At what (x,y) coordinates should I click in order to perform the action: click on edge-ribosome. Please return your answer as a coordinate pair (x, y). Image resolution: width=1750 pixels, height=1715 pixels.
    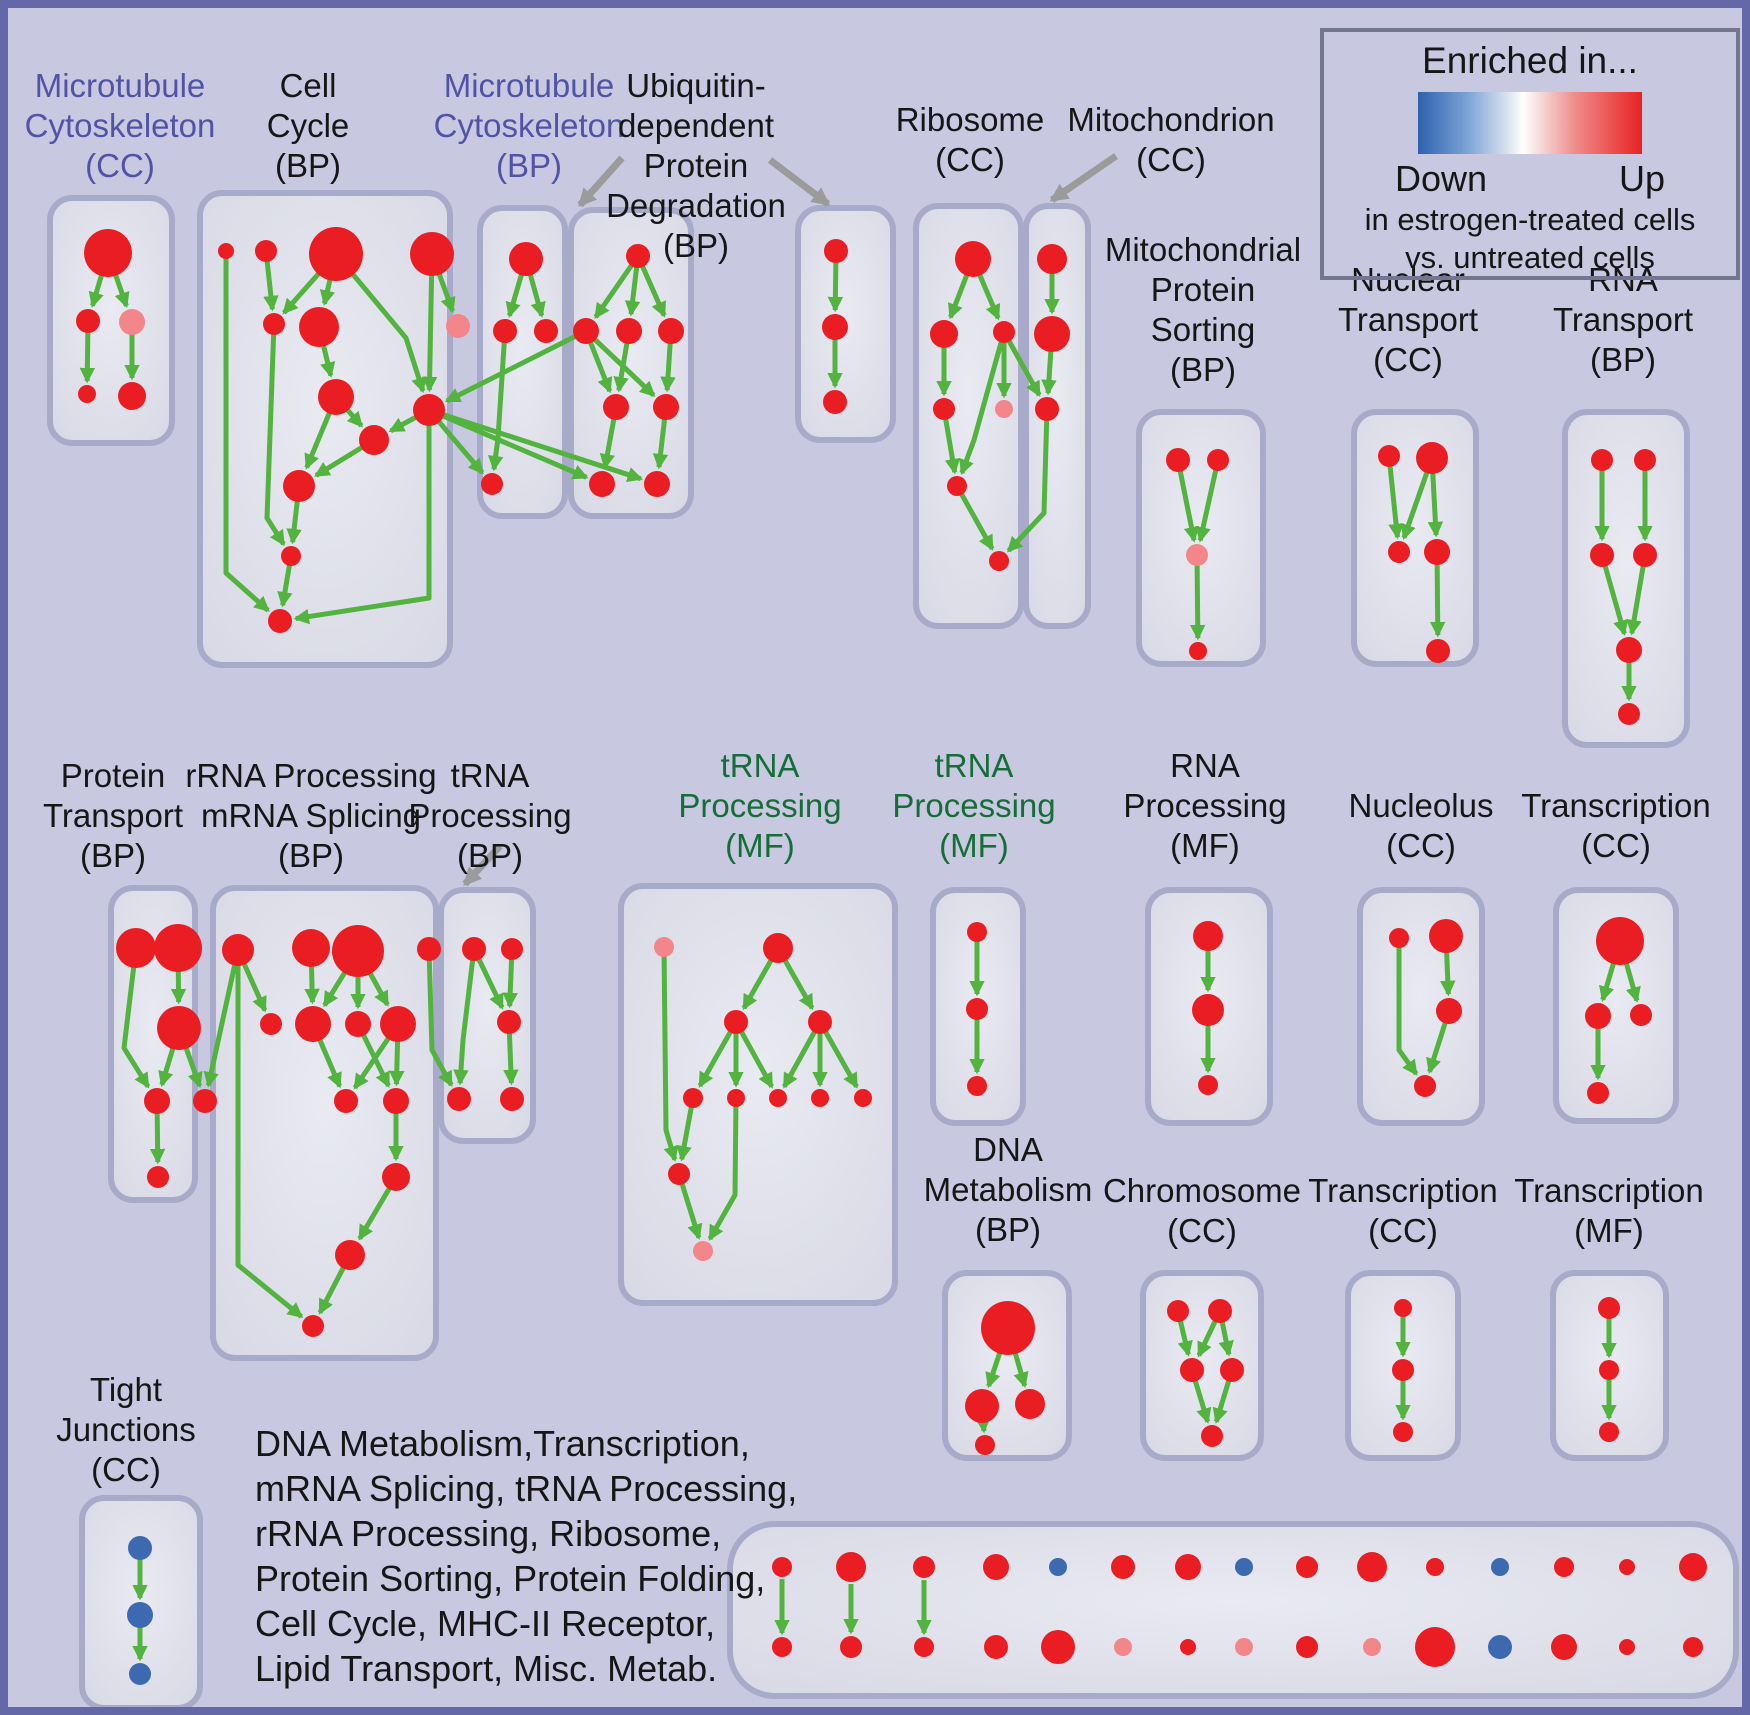
    Looking at the image, I should click on (974, 517).